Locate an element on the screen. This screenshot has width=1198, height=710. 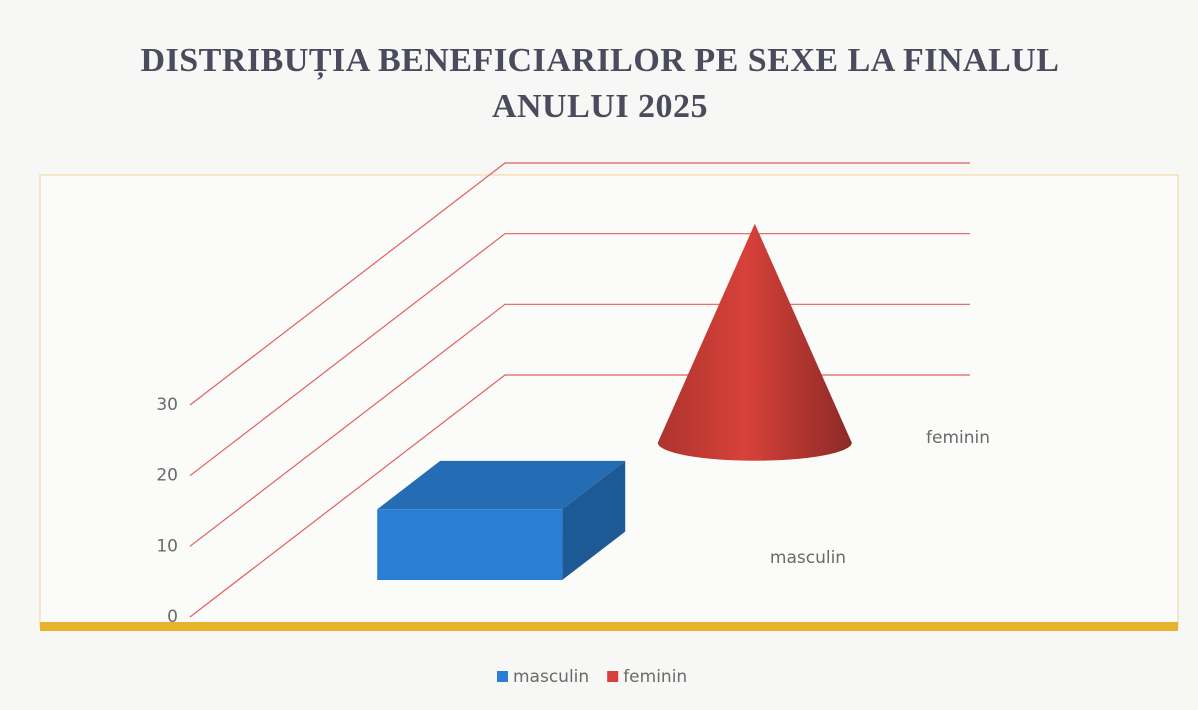
category-label: feminin is located at coordinates (958, 438).